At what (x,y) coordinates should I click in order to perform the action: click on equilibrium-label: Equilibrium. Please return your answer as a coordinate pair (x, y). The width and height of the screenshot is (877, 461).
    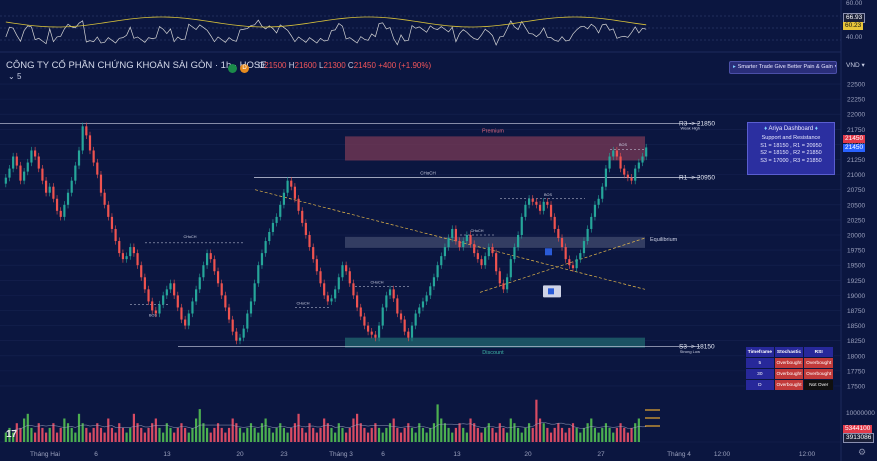
    Looking at the image, I should click on (664, 240).